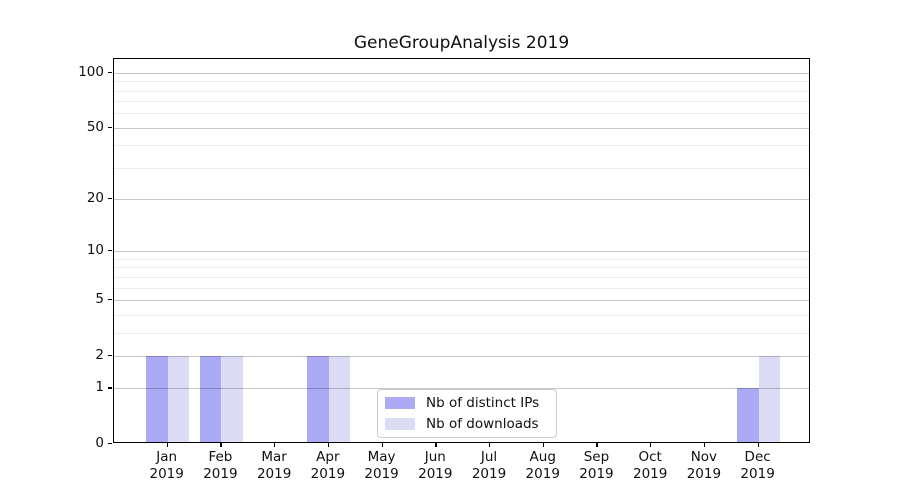 The image size is (900, 500). I want to click on x-tick-label-line: Nov, so click(704, 457).